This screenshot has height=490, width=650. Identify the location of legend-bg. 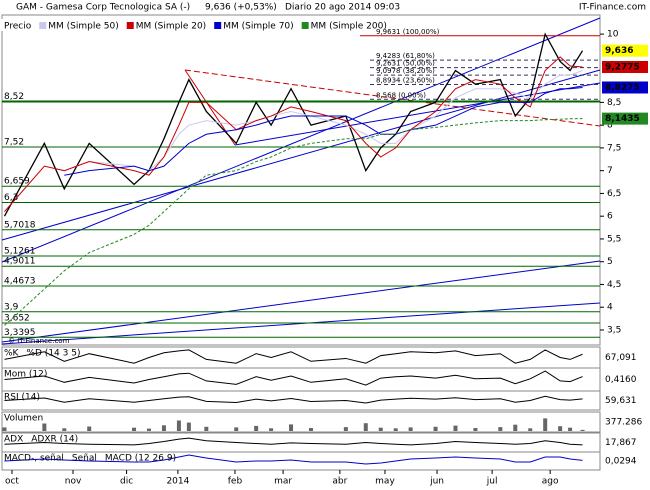
(165, 25).